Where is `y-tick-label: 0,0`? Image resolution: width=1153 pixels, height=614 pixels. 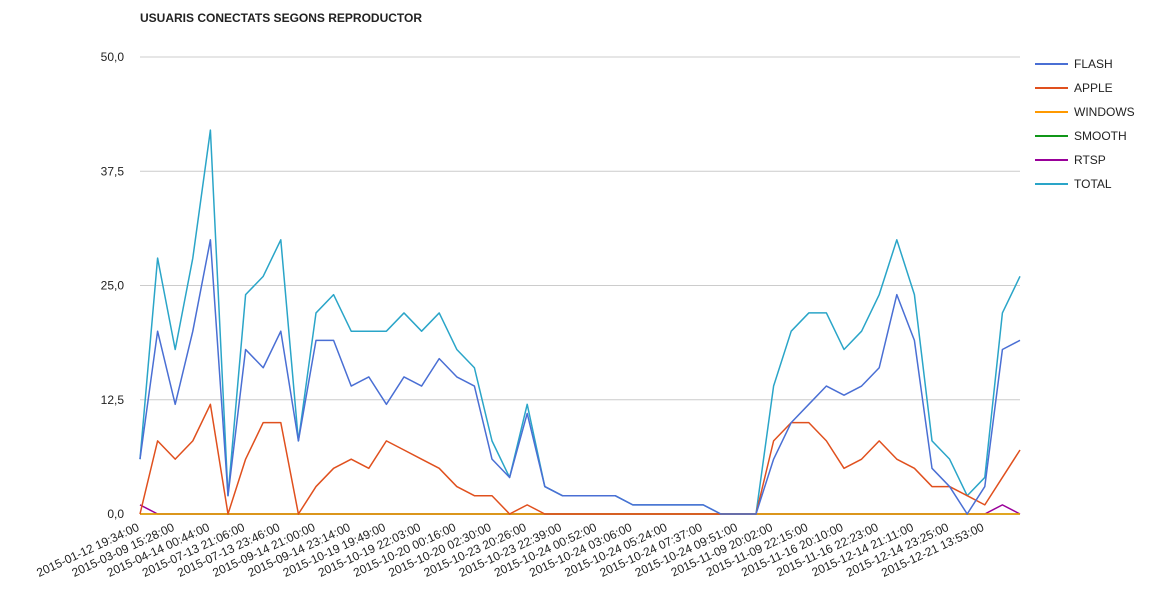 y-tick-label: 0,0 is located at coordinates (115, 514).